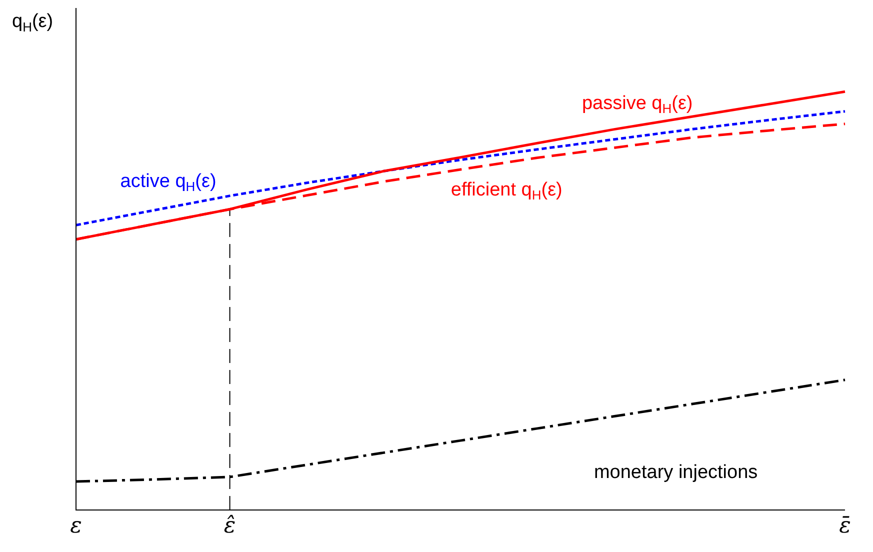  What do you see at coordinates (230, 526) in the screenshot?
I see `x-tick-label: ε̂` at bounding box center [230, 526].